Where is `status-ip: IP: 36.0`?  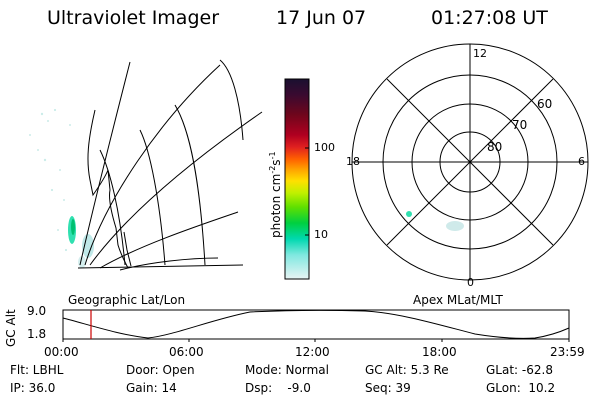 status-ip: IP: 36.0 is located at coordinates (33, 388).